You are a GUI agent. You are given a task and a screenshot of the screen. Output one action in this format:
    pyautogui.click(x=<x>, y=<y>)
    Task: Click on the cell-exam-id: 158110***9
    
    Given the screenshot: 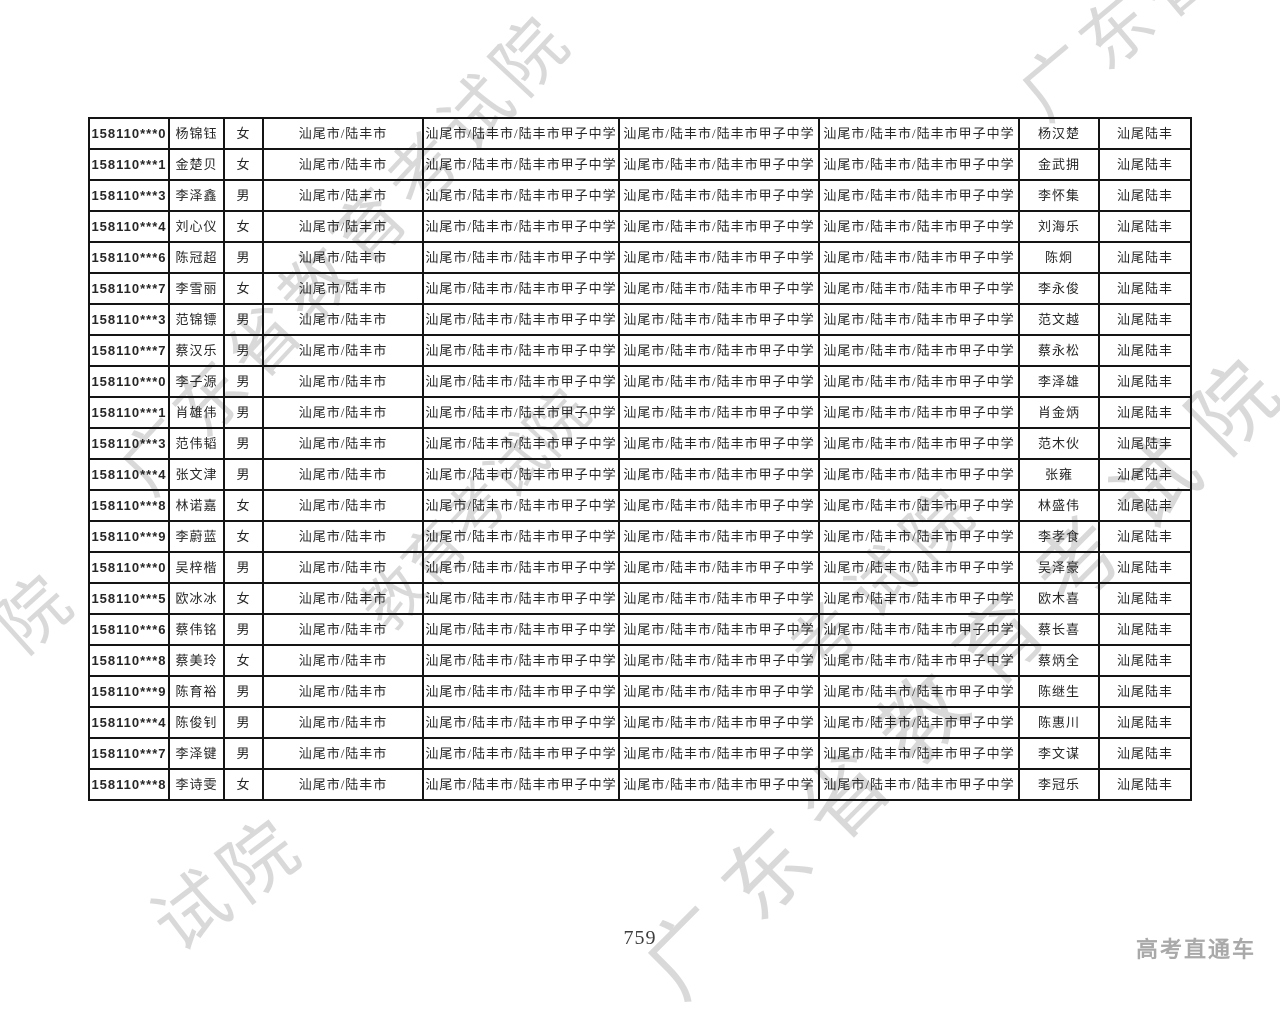 What is the action you would take?
    pyautogui.click(x=129, y=536)
    